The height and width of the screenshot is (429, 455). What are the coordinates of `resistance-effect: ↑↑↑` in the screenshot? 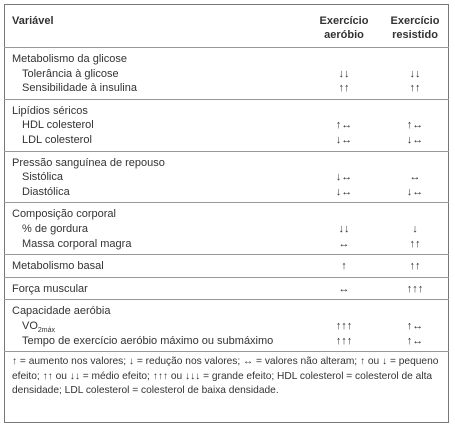 It's located at (415, 288).